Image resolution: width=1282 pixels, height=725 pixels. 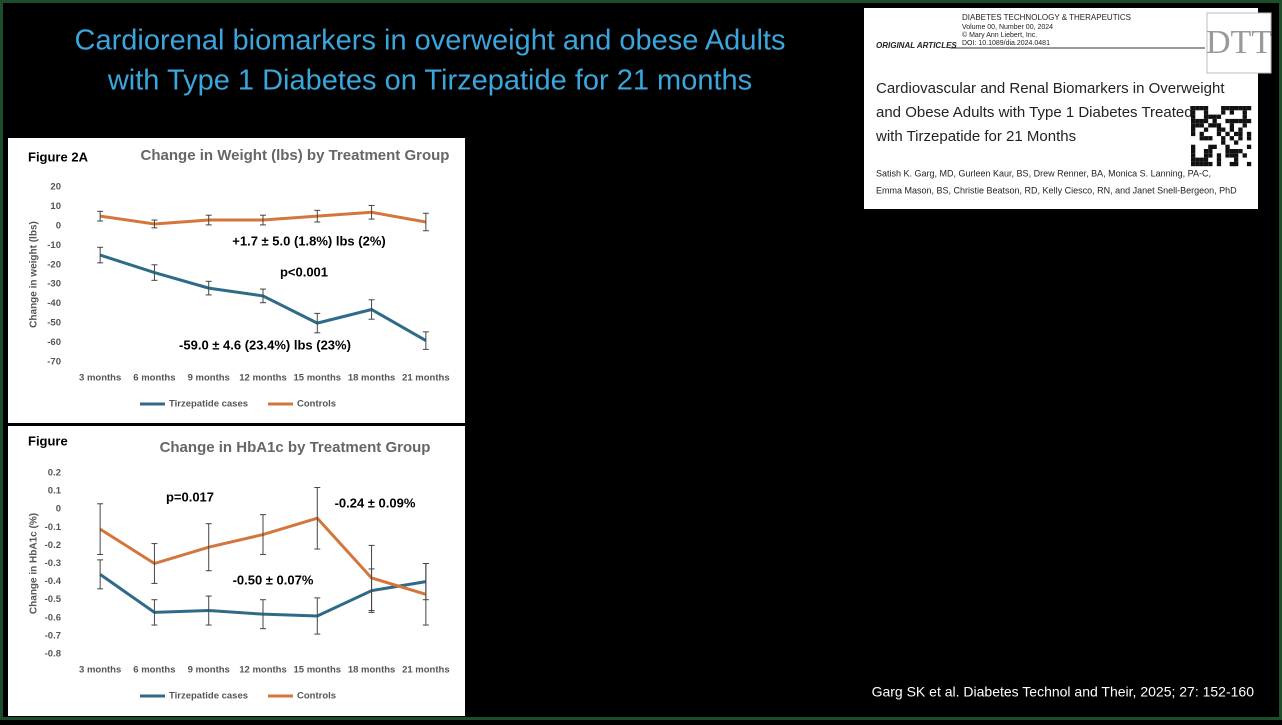 What do you see at coordinates (100, 378) in the screenshot?
I see `x-tick-label: 3 months` at bounding box center [100, 378].